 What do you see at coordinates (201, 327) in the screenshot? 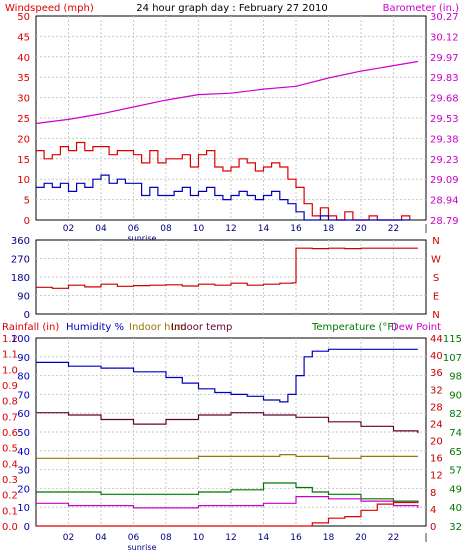
I see `indoor-temp-legend: Indoor temp` at bounding box center [201, 327].